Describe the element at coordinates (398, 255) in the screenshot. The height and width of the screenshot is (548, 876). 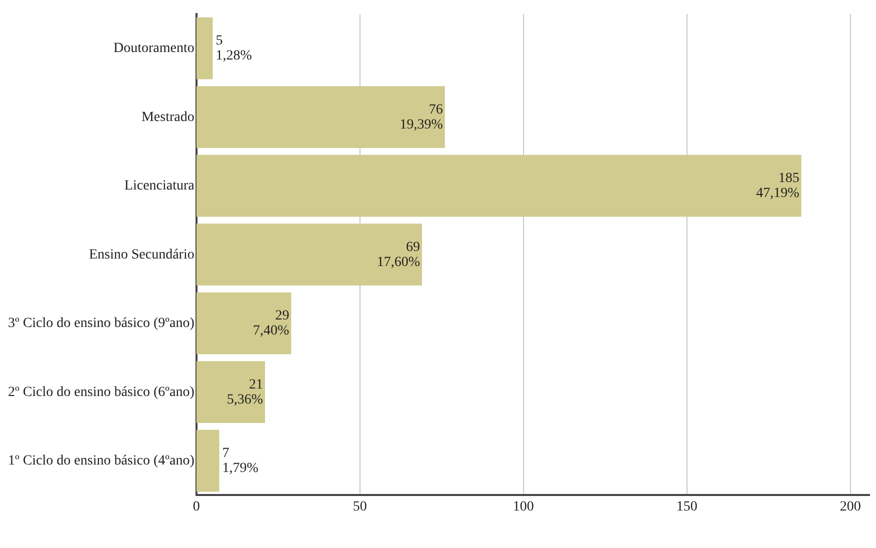
I see `data-label: 69 17,60%` at that location.